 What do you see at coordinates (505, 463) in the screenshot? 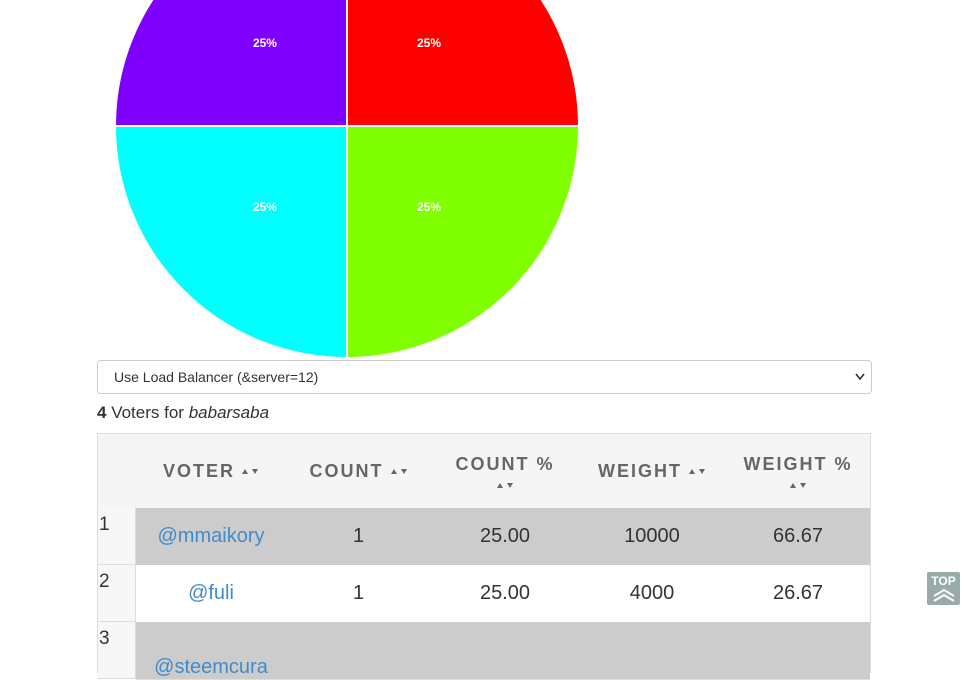
I see `header-text: COUNT %` at bounding box center [505, 463].